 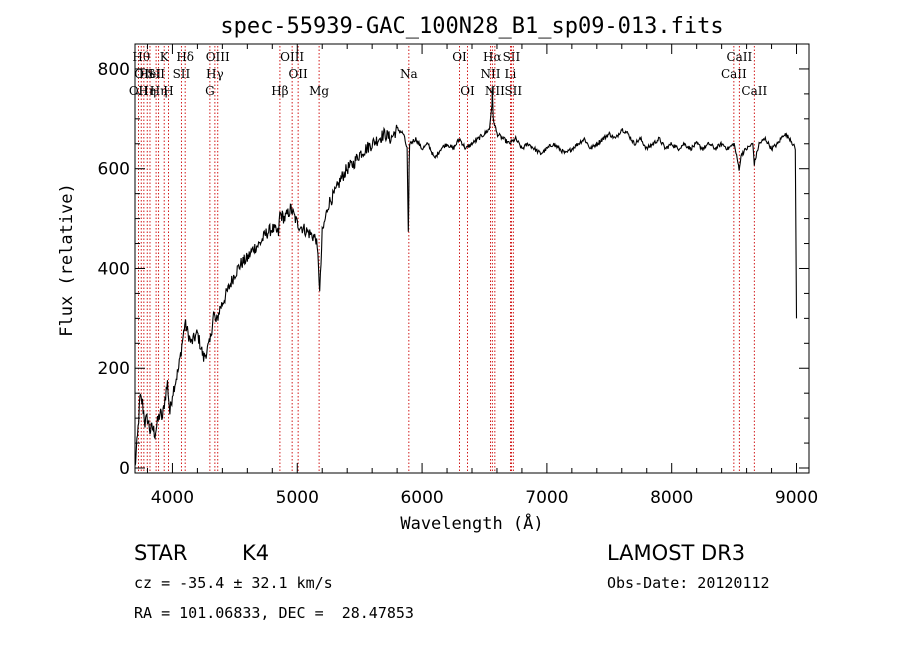 What do you see at coordinates (471, 523) in the screenshot?
I see `x-axis-label: Wavelength (Å)` at bounding box center [471, 523].